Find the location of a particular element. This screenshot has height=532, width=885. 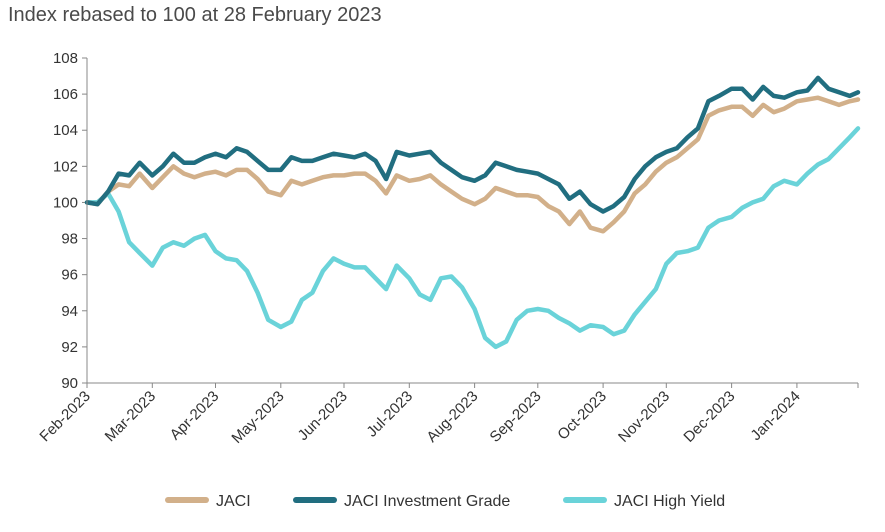

x-tick-label: Jan-2024 is located at coordinates (775, 416).